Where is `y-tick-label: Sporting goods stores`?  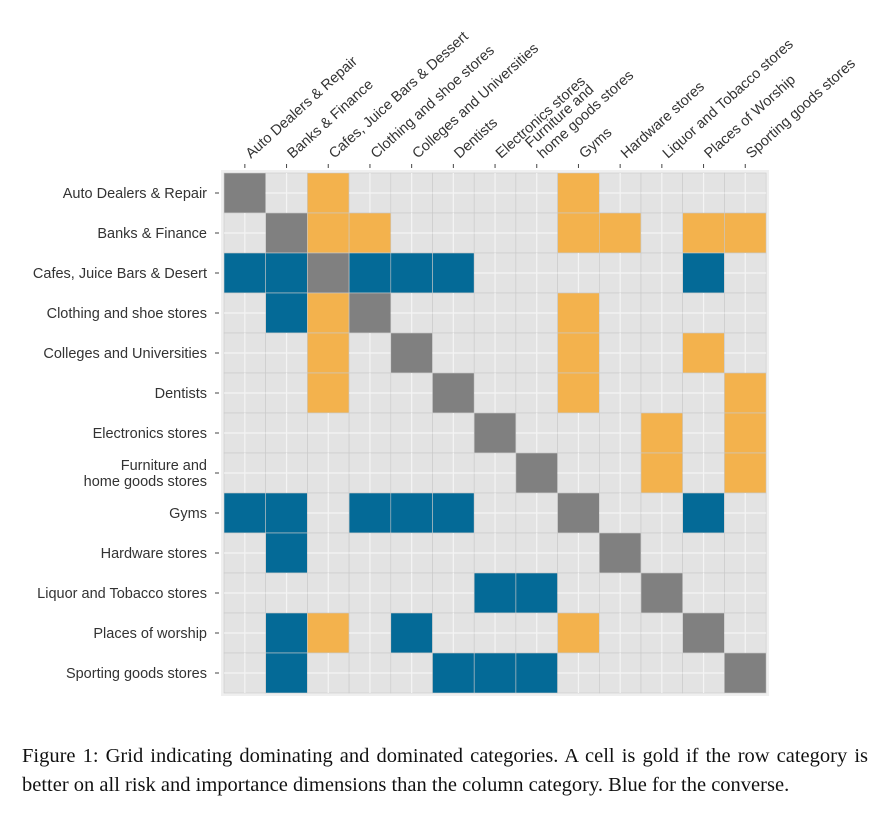 y-tick-label: Sporting goods stores is located at coordinates (136, 674).